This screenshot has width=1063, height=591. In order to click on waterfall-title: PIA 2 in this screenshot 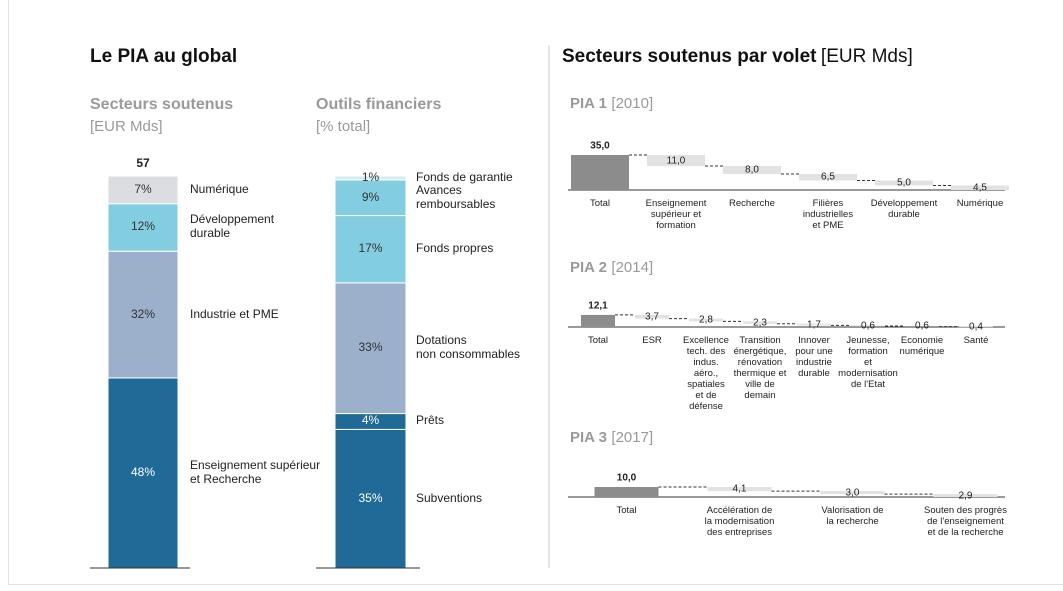, I will do `click(588, 267)`.